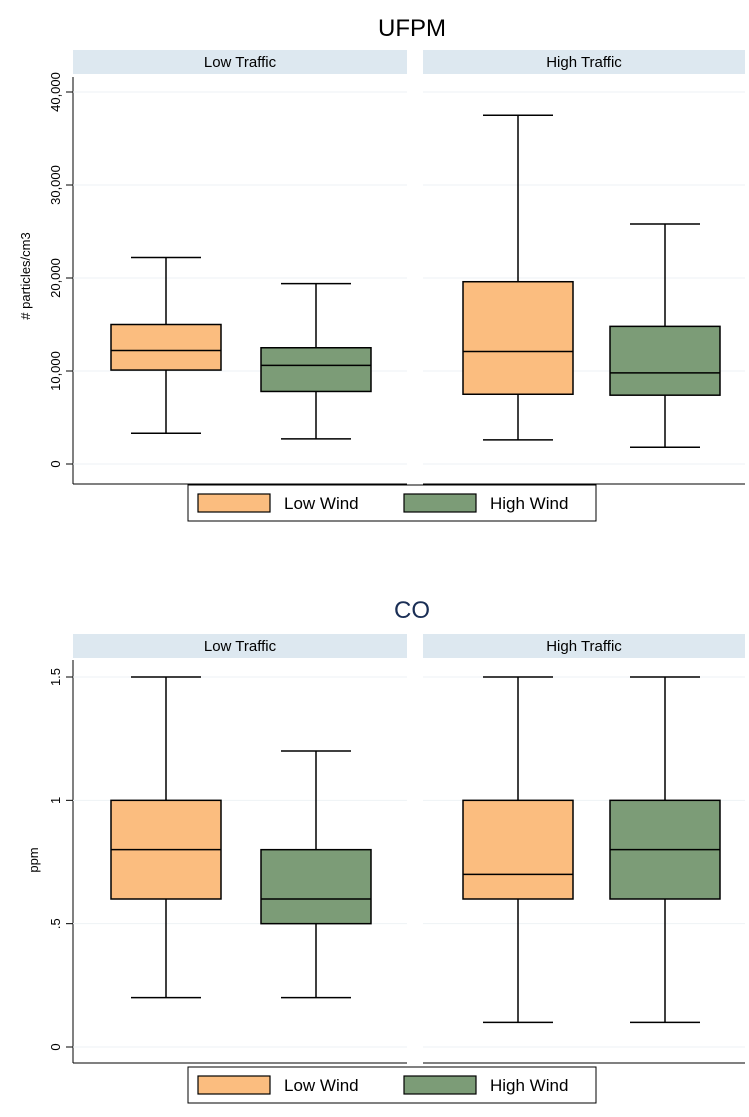 Image resolution: width=749 pixels, height=1117 pixels. What do you see at coordinates (55, 677) in the screenshot?
I see `y-tick-label: 1.5` at bounding box center [55, 677].